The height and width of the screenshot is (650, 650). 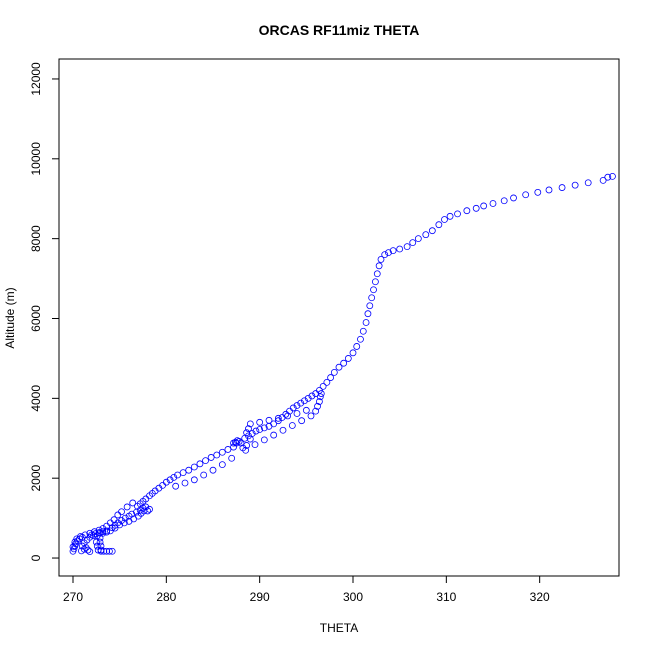 I want to click on x-tick-label: 290, so click(x=260, y=597).